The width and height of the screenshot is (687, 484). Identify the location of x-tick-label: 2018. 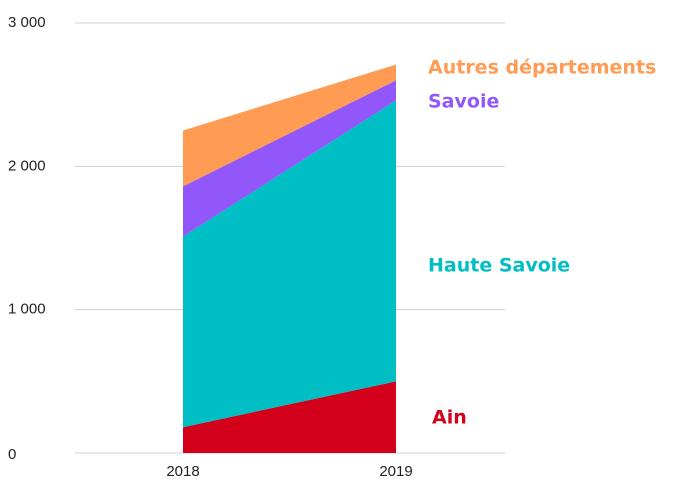
(182, 471).